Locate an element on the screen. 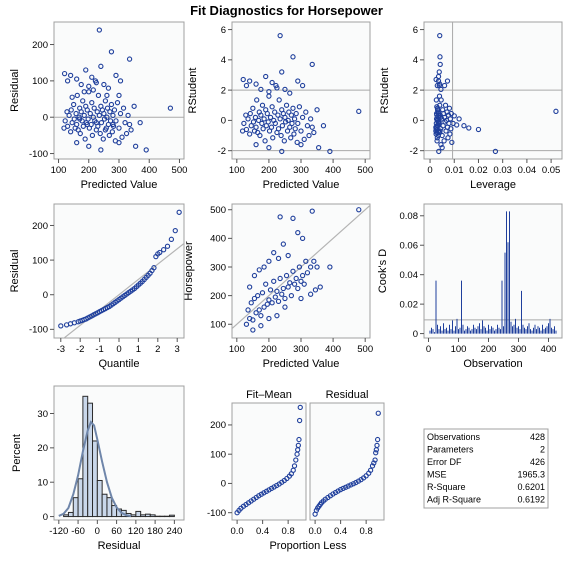  fit-stat-label: Observations is located at coordinates (454, 437).